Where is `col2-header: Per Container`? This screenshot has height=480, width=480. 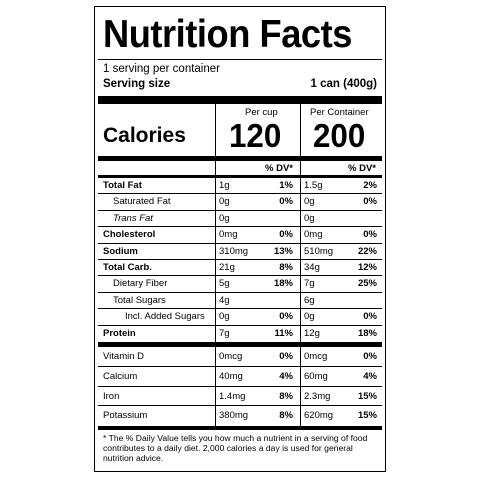 col2-header: Per Container is located at coordinates (339, 112).